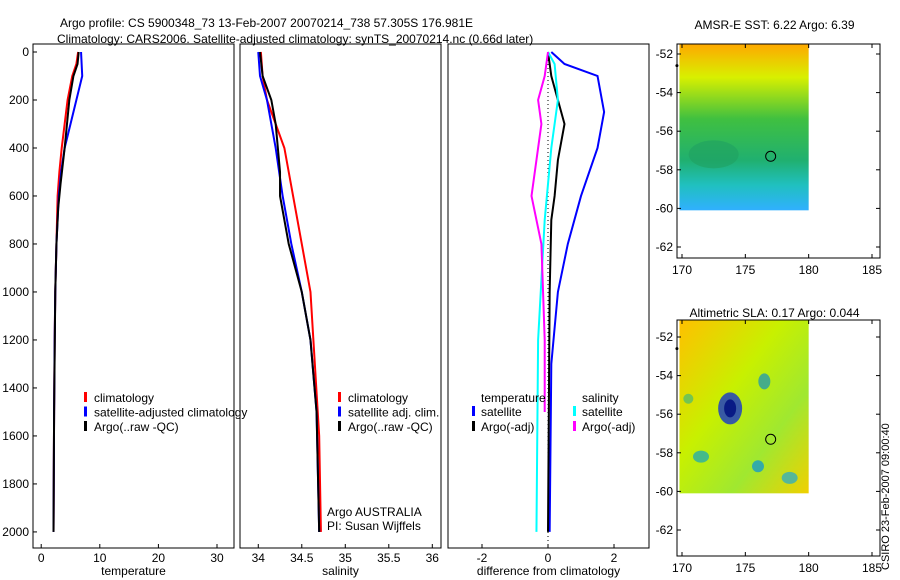 Image resolution: width=900 pixels, height=580 pixels. What do you see at coordinates (886, 496) in the screenshot?
I see `footer-stamp: CSIRO 23-Feb-2007 09:00:40` at bounding box center [886, 496].